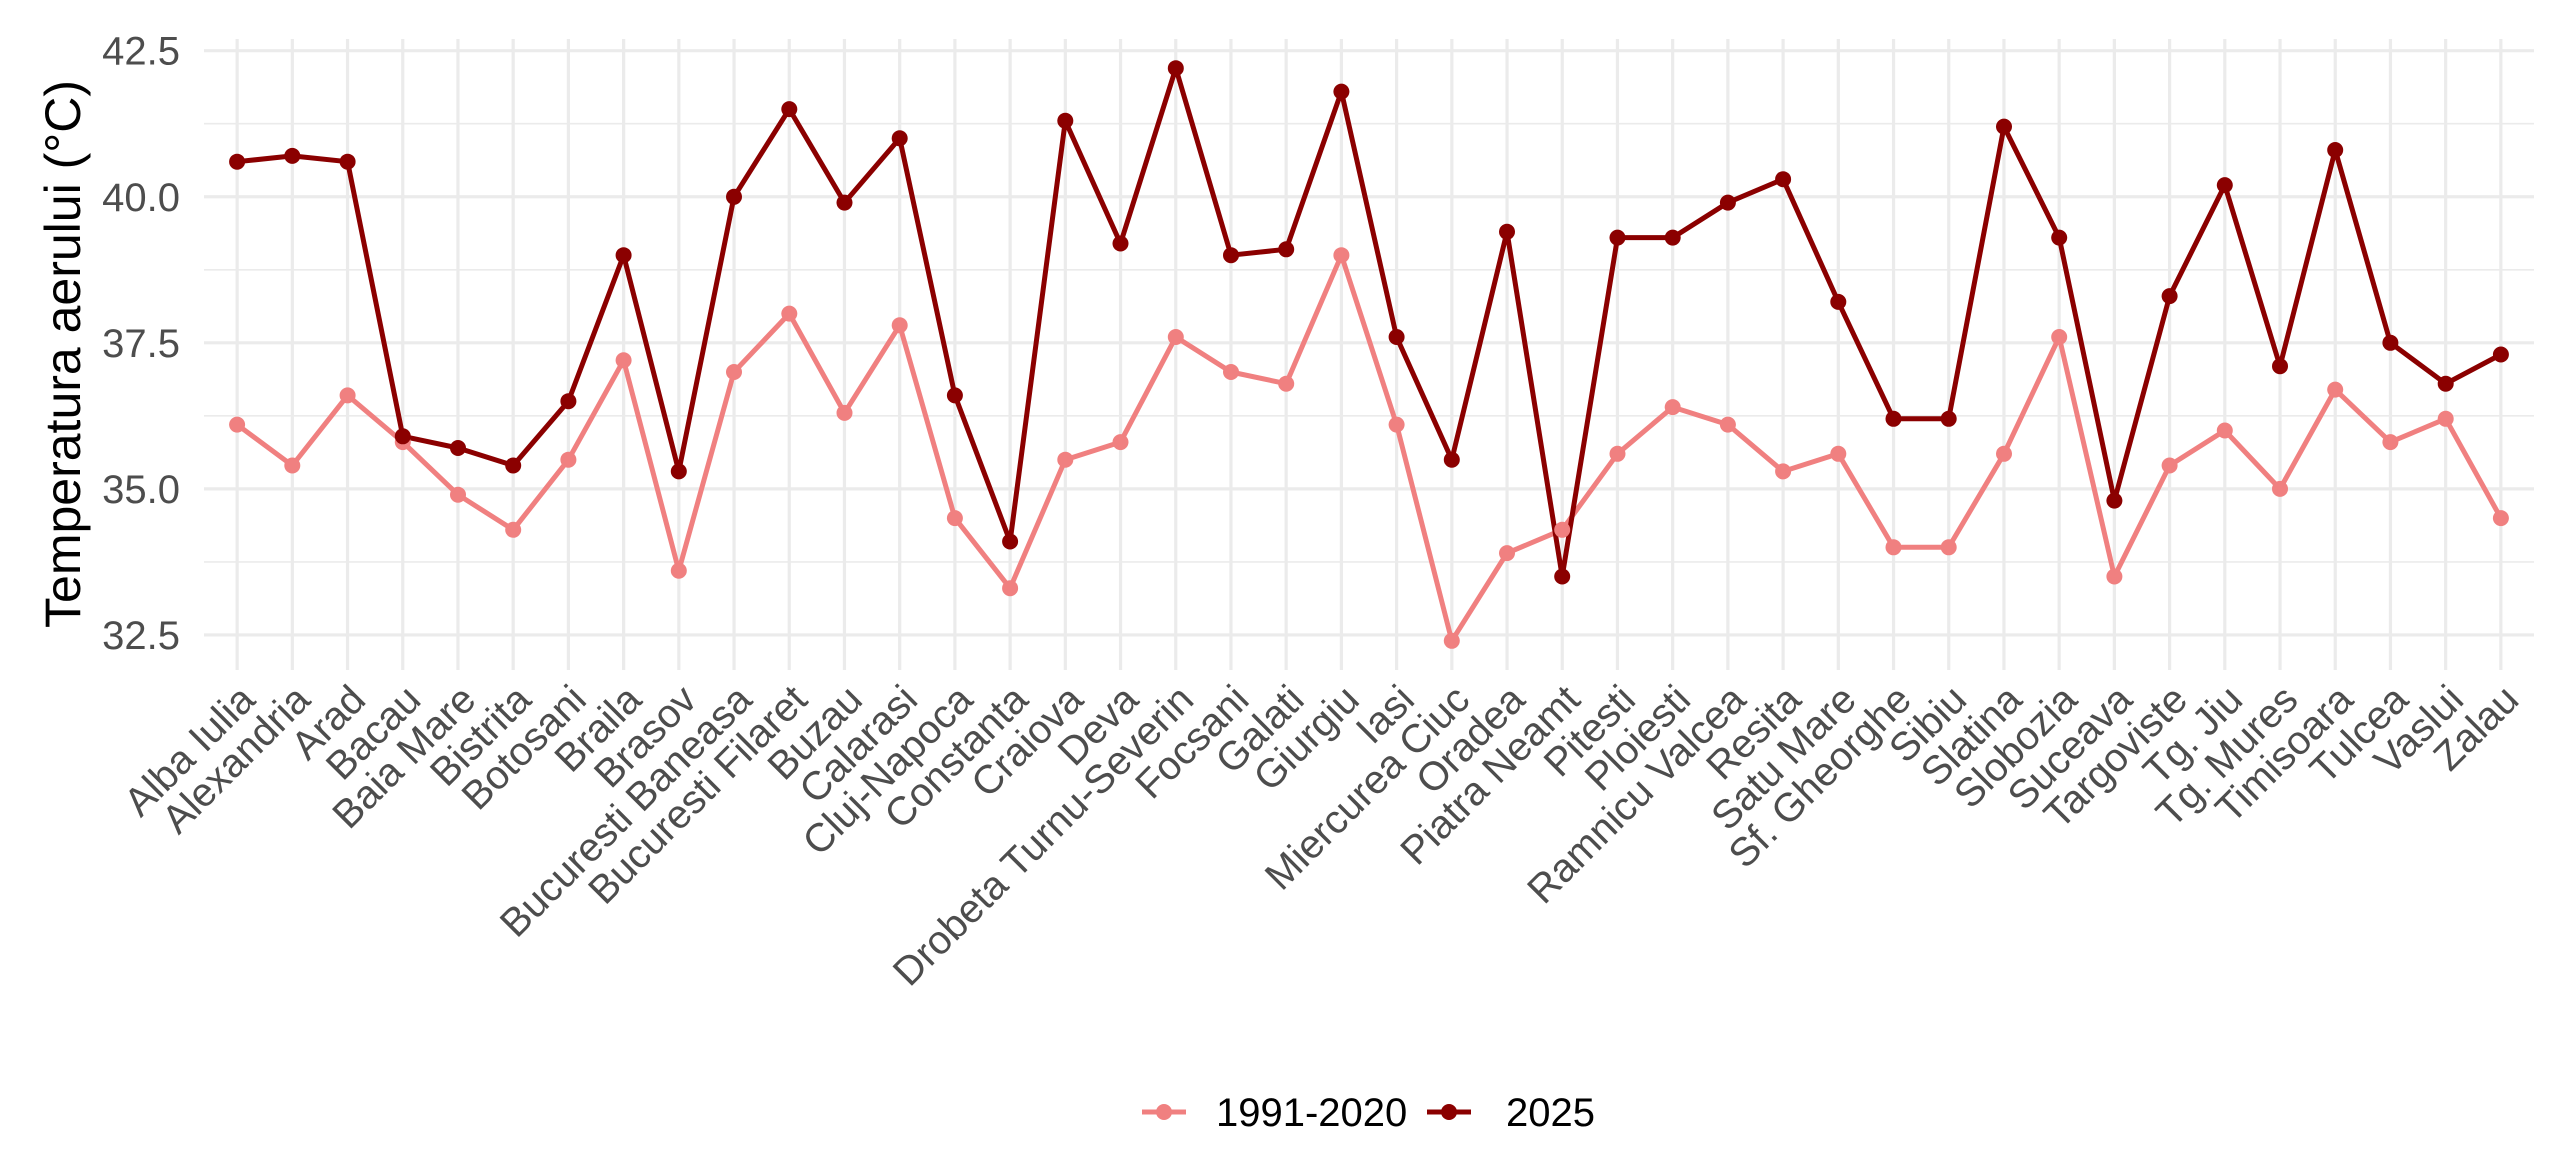 Image resolution: width=2567 pixels, height=1165 pixels. Describe the element at coordinates (141, 490) in the screenshot. I see `y-tick-label: 35.0` at that location.